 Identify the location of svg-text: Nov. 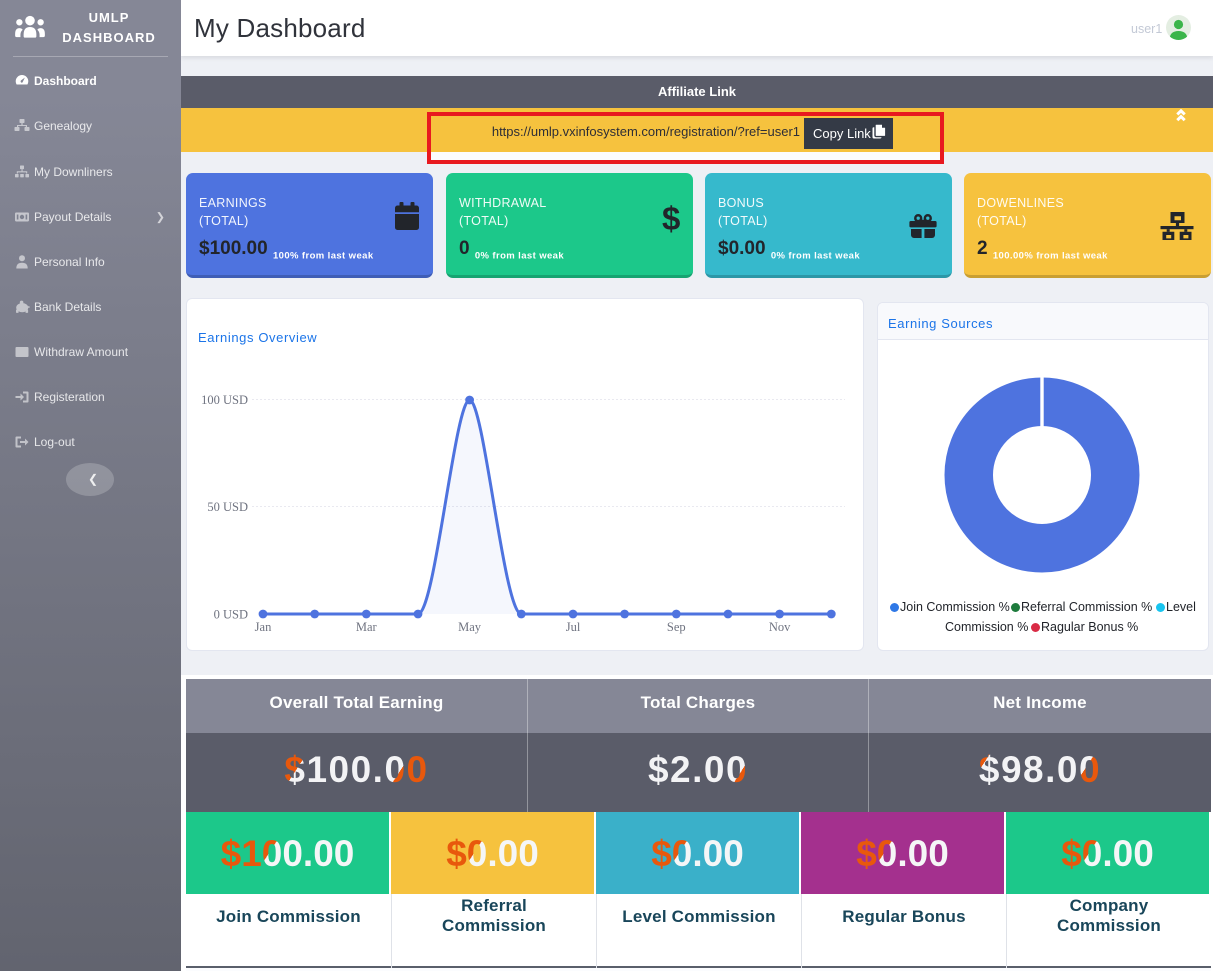
(780, 627).